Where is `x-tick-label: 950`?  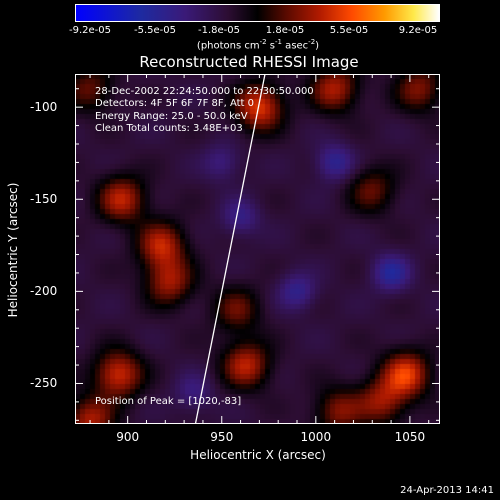 x-tick-label: 950 is located at coordinates (222, 437).